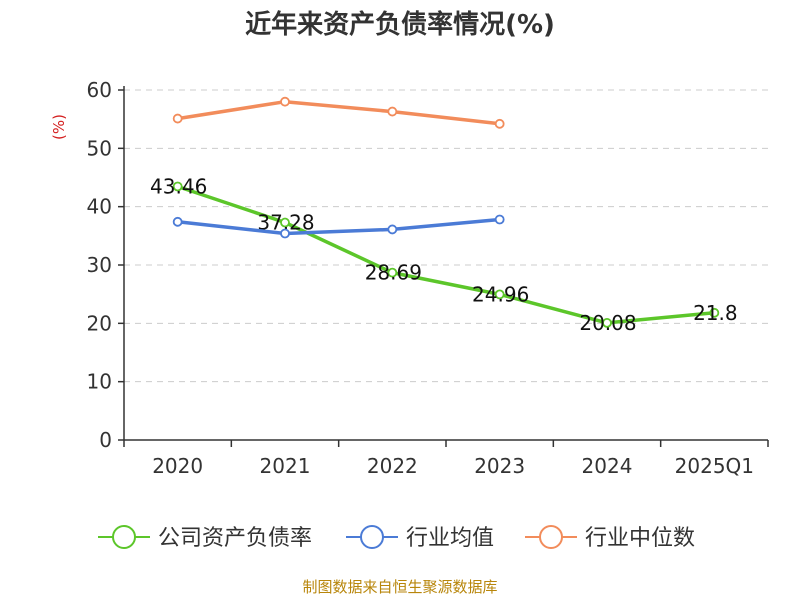 The image size is (800, 600). Describe the element at coordinates (235, 538) in the screenshot. I see `legend-label: 公司资产负债率` at that location.